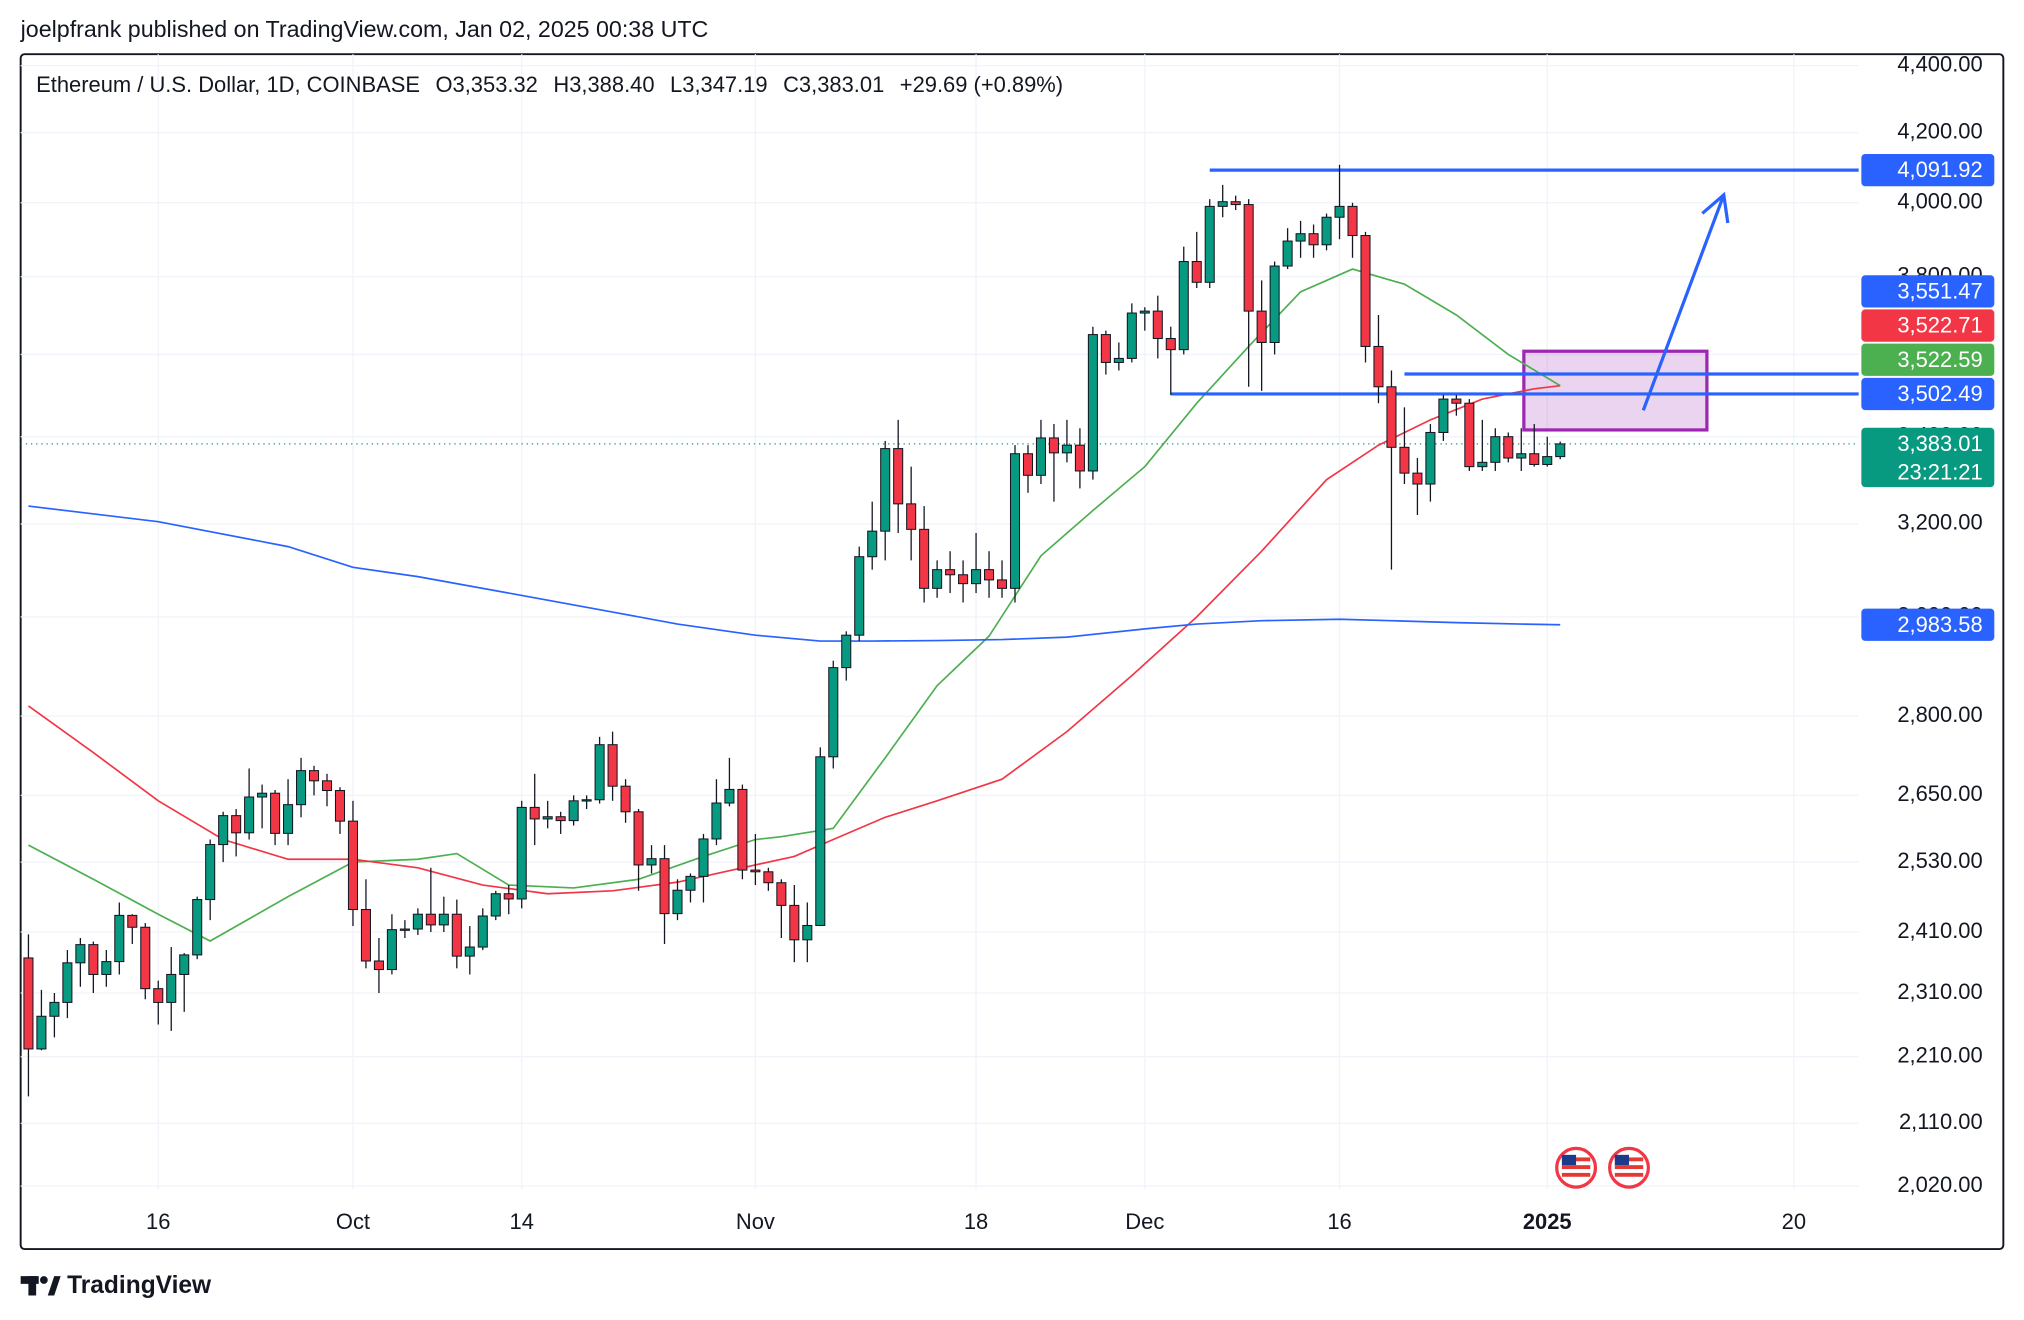 Image resolution: width=2024 pixels, height=1320 pixels. What do you see at coordinates (1939, 359) in the screenshot?
I see `price-label: 3,522.59` at bounding box center [1939, 359].